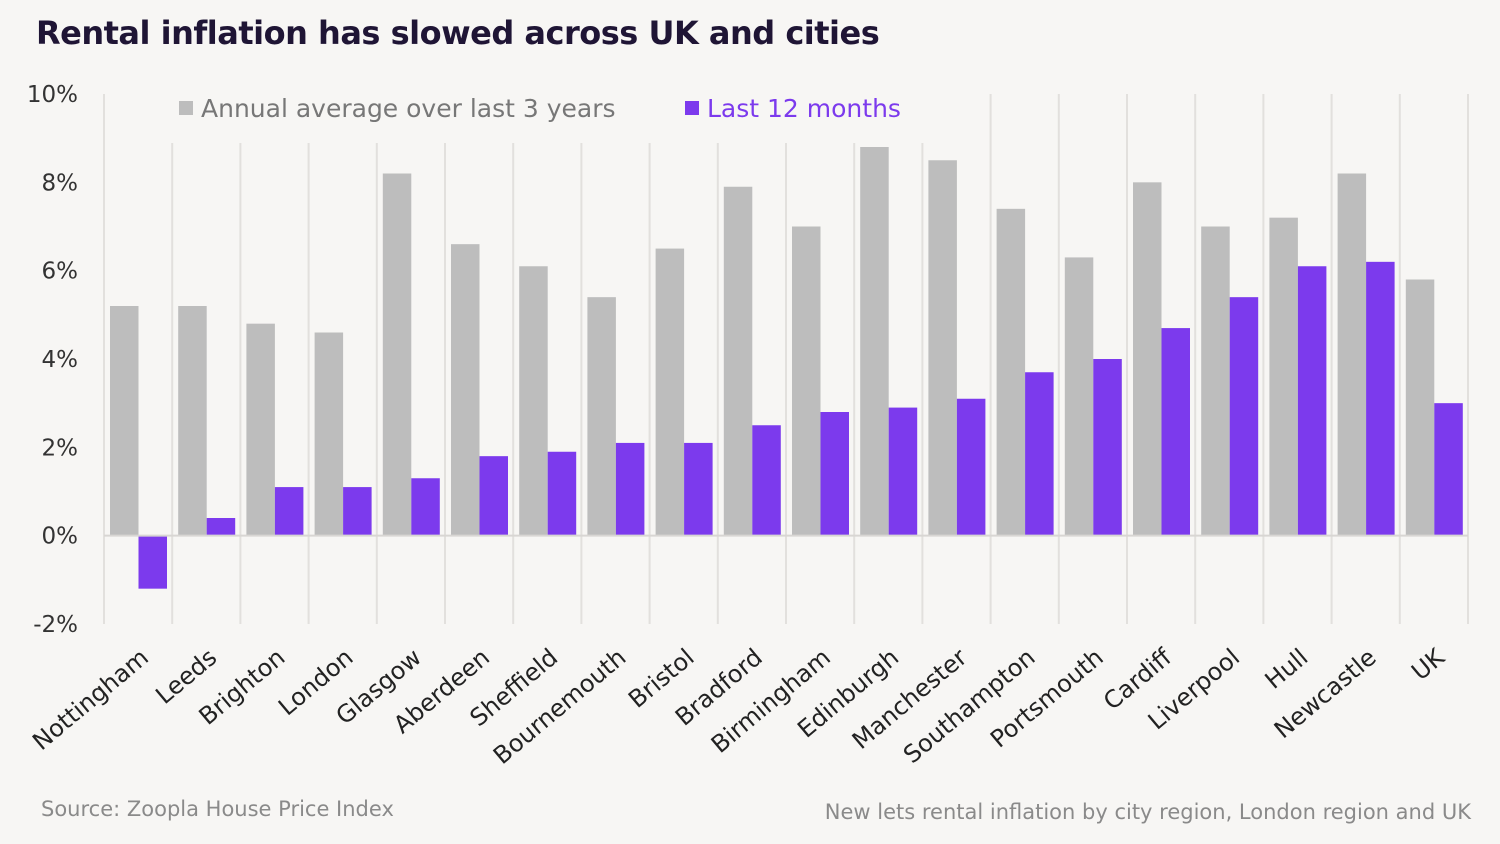  Describe the element at coordinates (1428, 664) in the screenshot. I see `x-category-label: UK` at that location.